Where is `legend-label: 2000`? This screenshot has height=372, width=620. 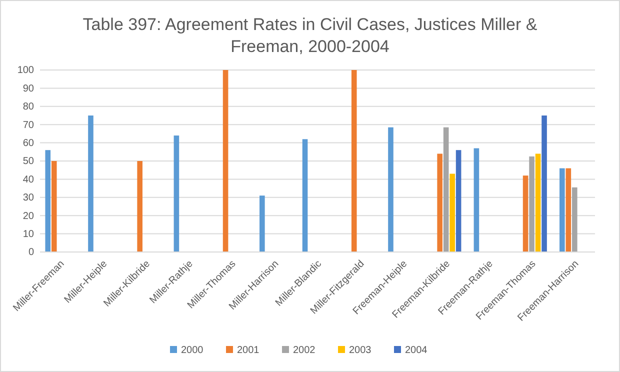
legend-label: 2000 is located at coordinates (192, 350).